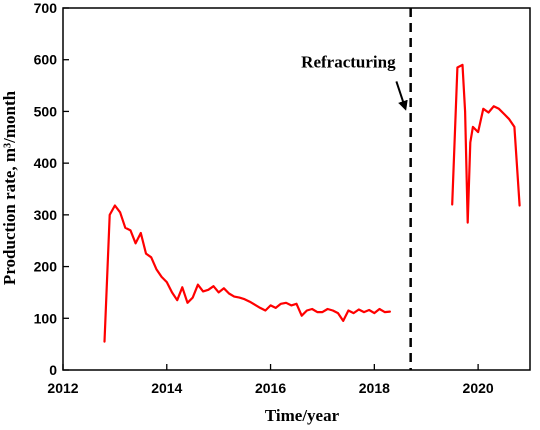 The width and height of the screenshot is (540, 430). I want to click on x-axis-title: Time/year, so click(302, 415).